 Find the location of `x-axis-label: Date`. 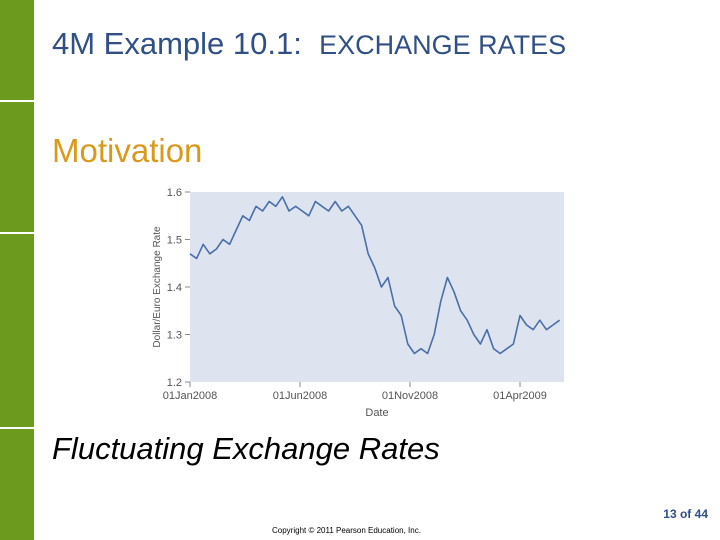

x-axis-label: Date is located at coordinates (376, 413).